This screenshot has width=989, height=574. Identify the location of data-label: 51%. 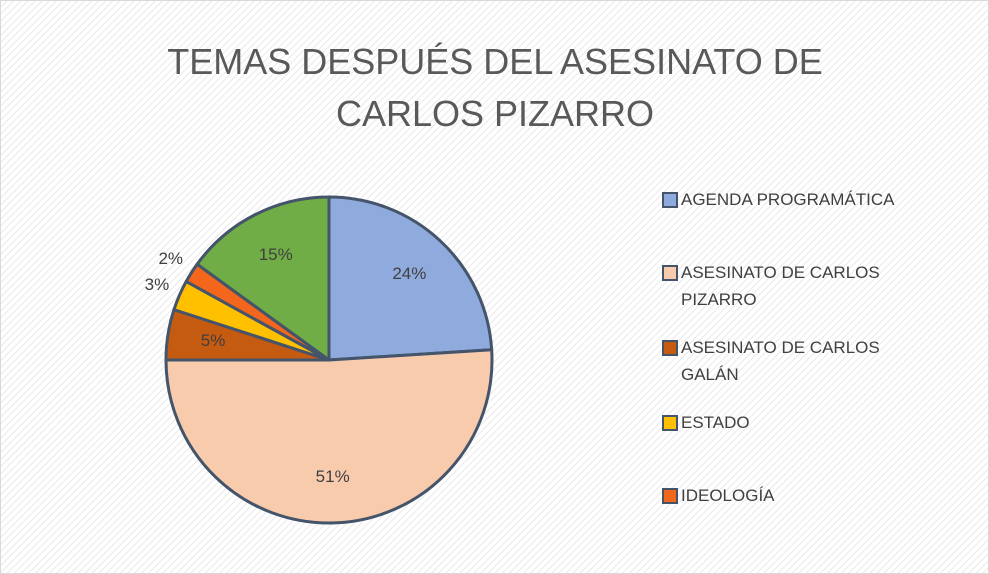
(333, 476).